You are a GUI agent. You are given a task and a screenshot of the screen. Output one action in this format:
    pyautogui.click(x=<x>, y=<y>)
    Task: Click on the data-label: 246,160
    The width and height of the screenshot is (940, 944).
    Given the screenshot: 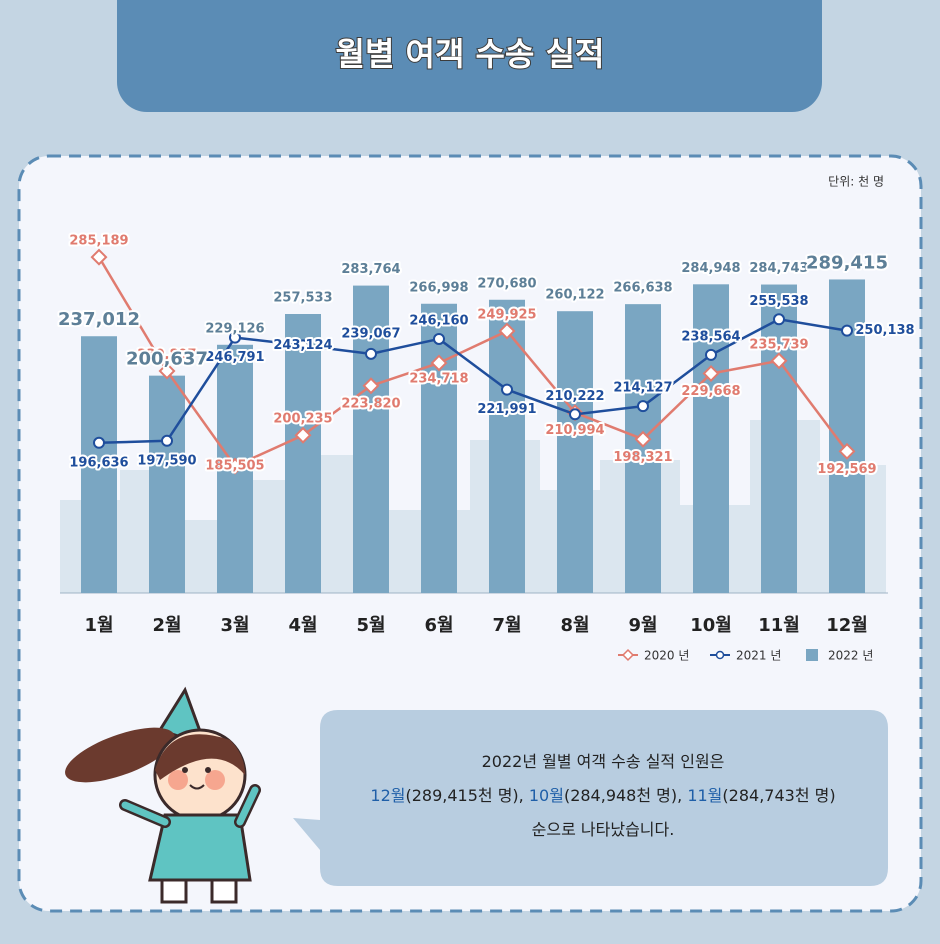 What is the action you would take?
    pyautogui.click(x=438, y=320)
    